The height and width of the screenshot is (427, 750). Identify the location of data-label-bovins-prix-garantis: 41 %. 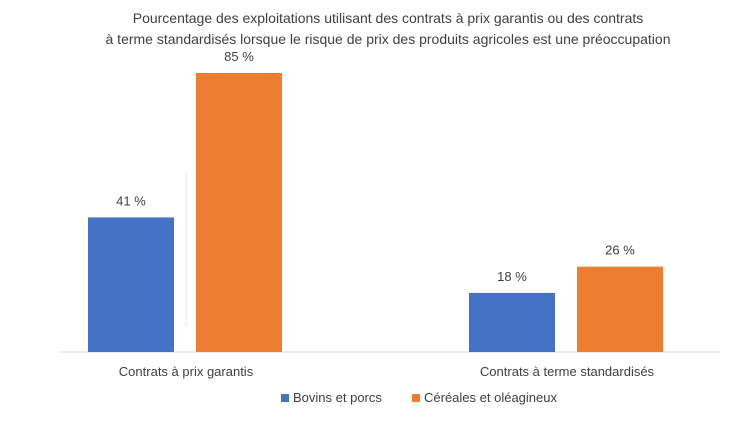
(131, 200).